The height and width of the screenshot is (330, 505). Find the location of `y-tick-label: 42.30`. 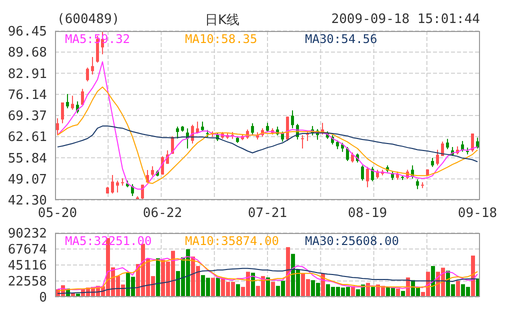

y-tick-label: 42.30 is located at coordinates (27, 201).